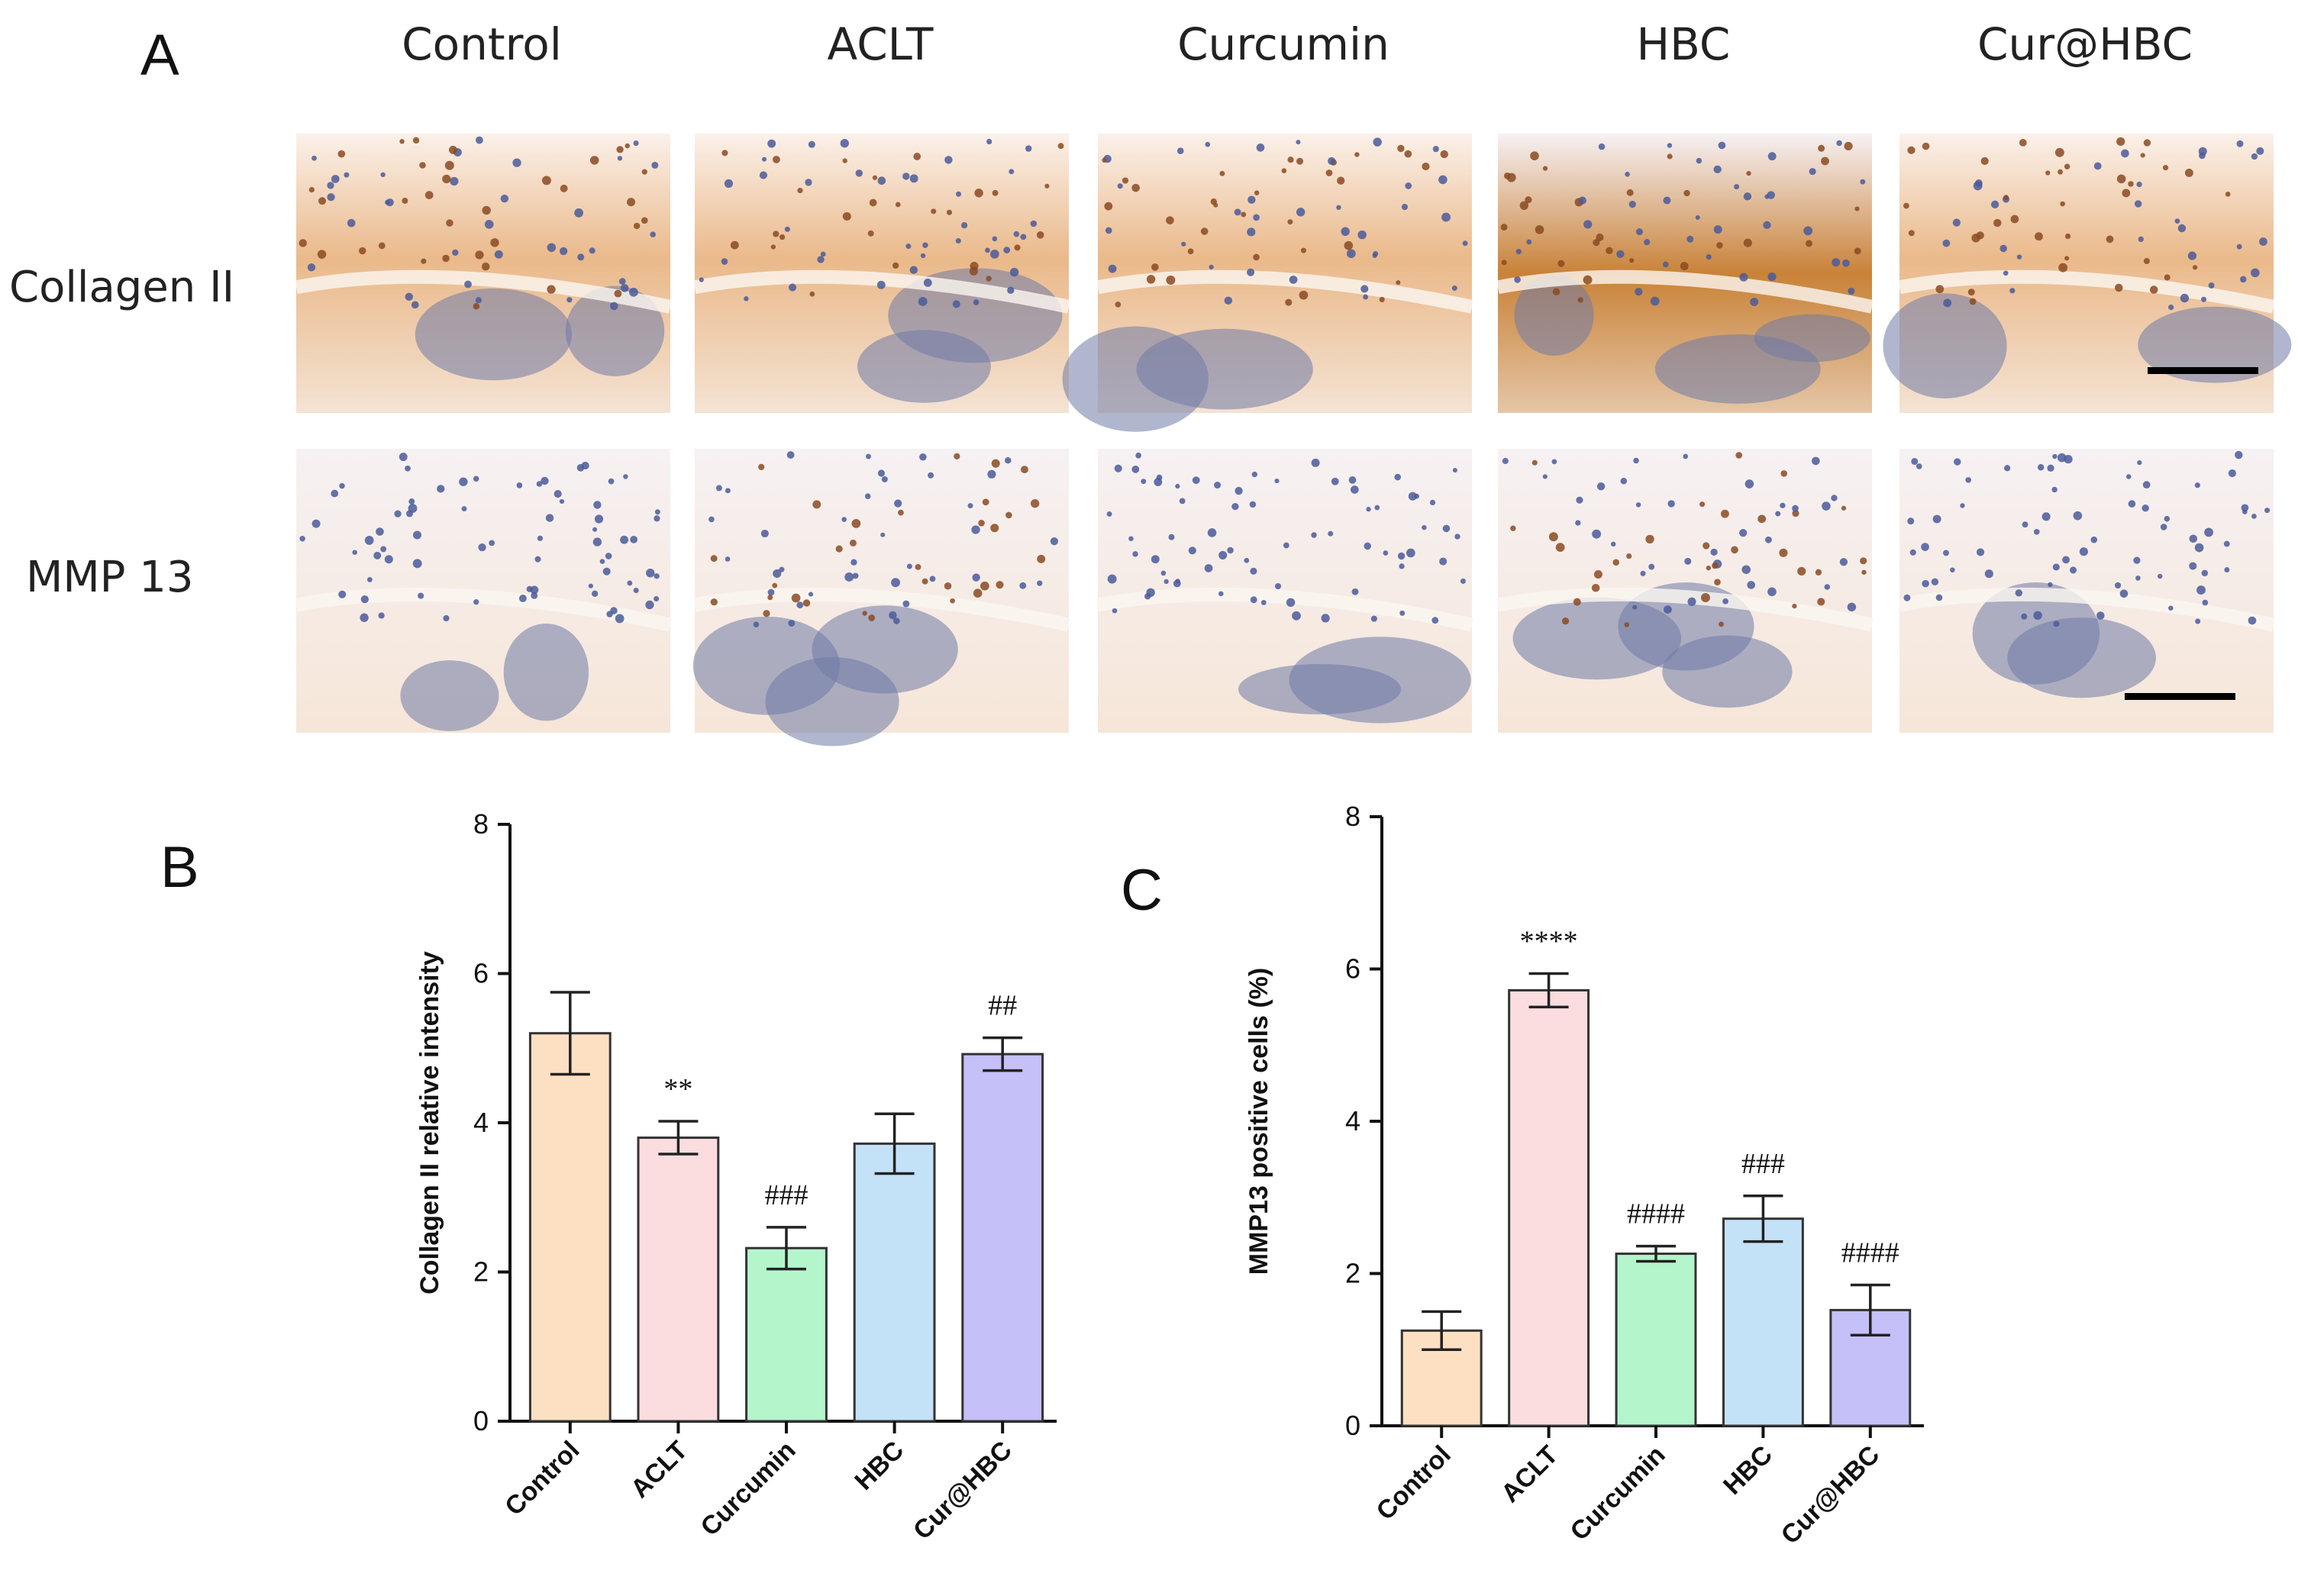  What do you see at coordinates (1267, 283) in the screenshot?
I see `micrograph-collagen-ii-curcumin` at bounding box center [1267, 283].